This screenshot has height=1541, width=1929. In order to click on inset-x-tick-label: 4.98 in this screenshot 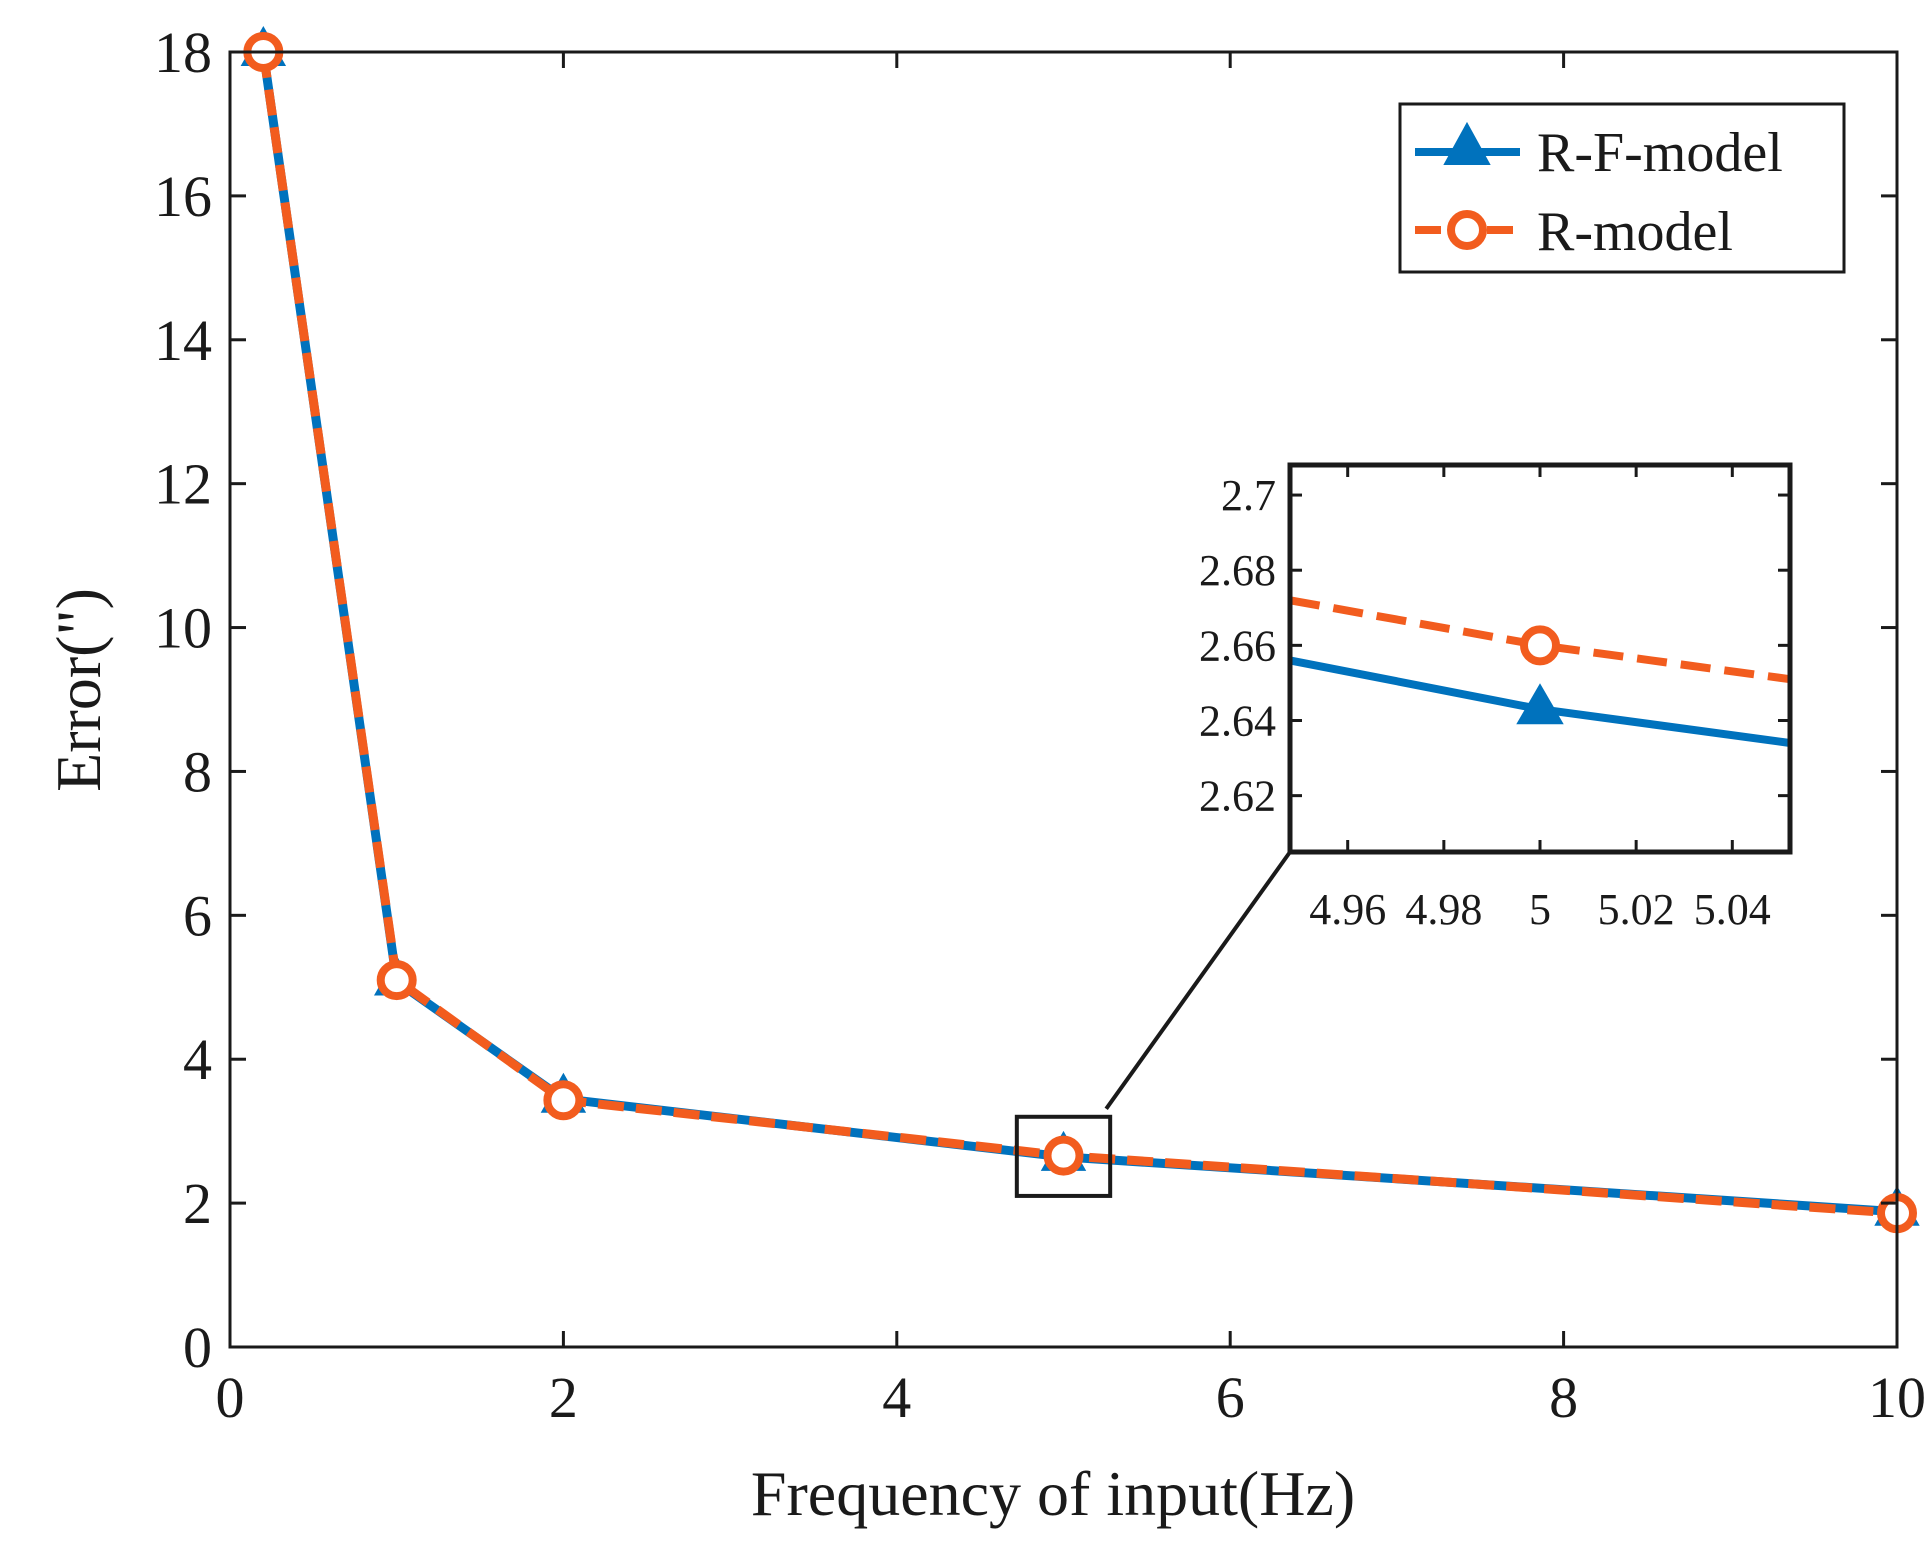, I will do `click(1443, 909)`.